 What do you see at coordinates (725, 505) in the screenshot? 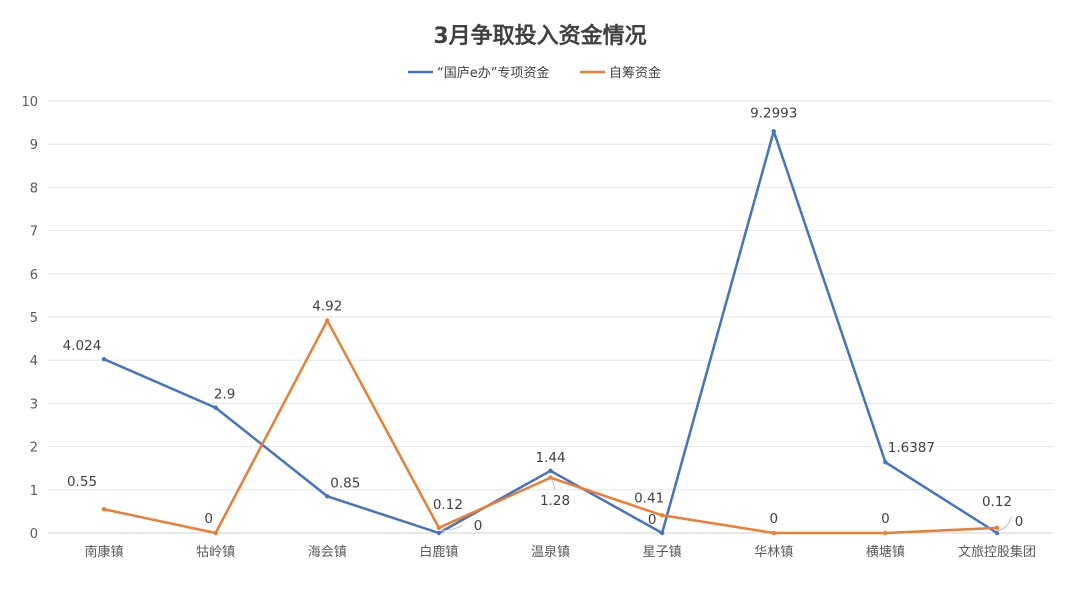
I see `label-leader-lines` at bounding box center [725, 505].